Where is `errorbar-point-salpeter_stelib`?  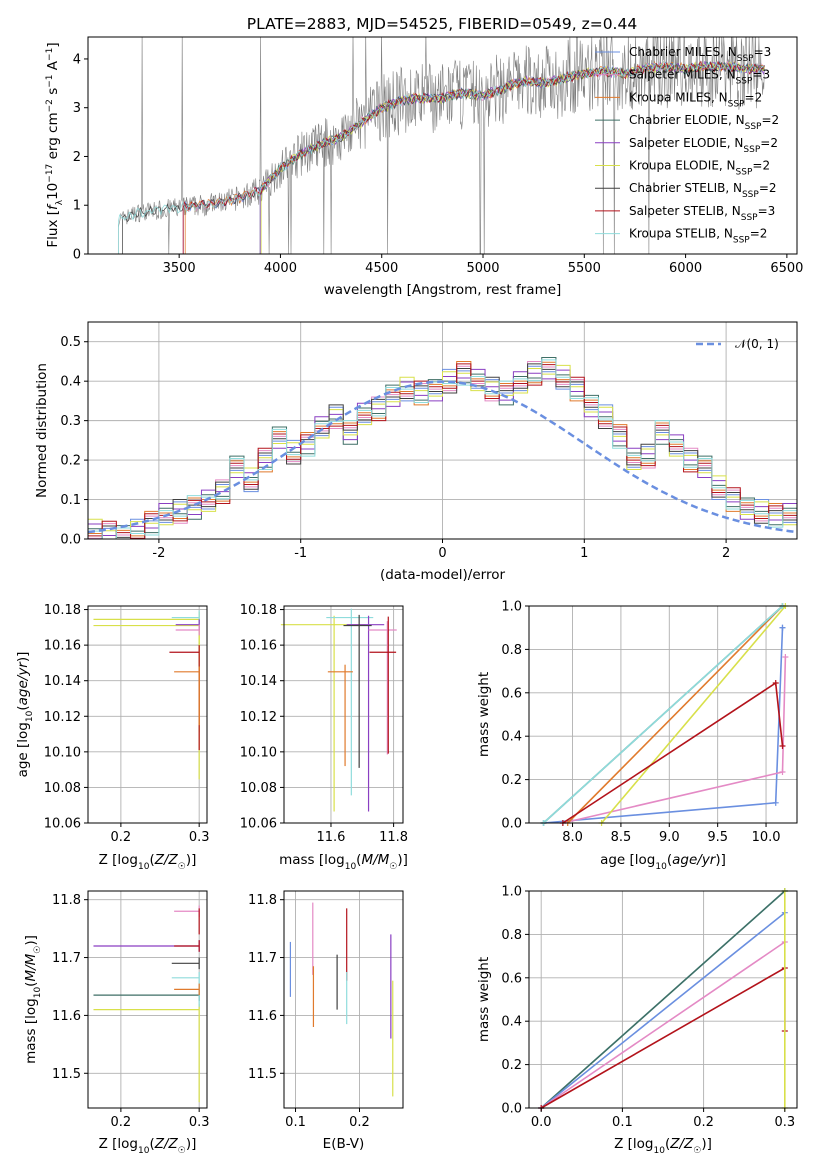 errorbar-point-salpeter_stelib is located at coordinates (184, 698).